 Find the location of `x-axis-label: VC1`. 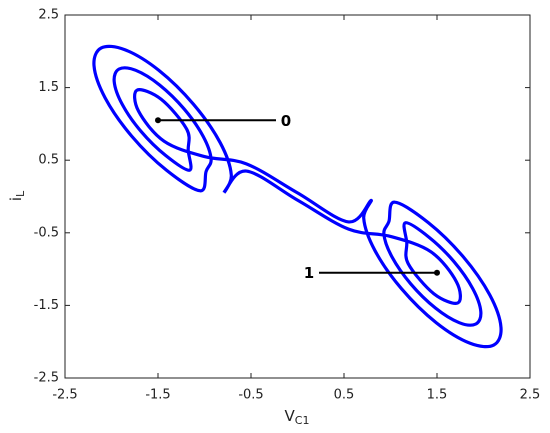

x-axis-label: VC1 is located at coordinates (297, 417).